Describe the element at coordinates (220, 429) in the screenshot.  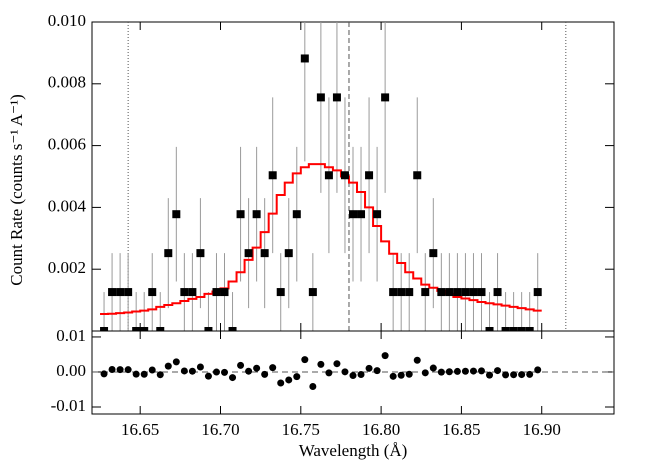
I see `x-tick-label: 16.70` at that location.